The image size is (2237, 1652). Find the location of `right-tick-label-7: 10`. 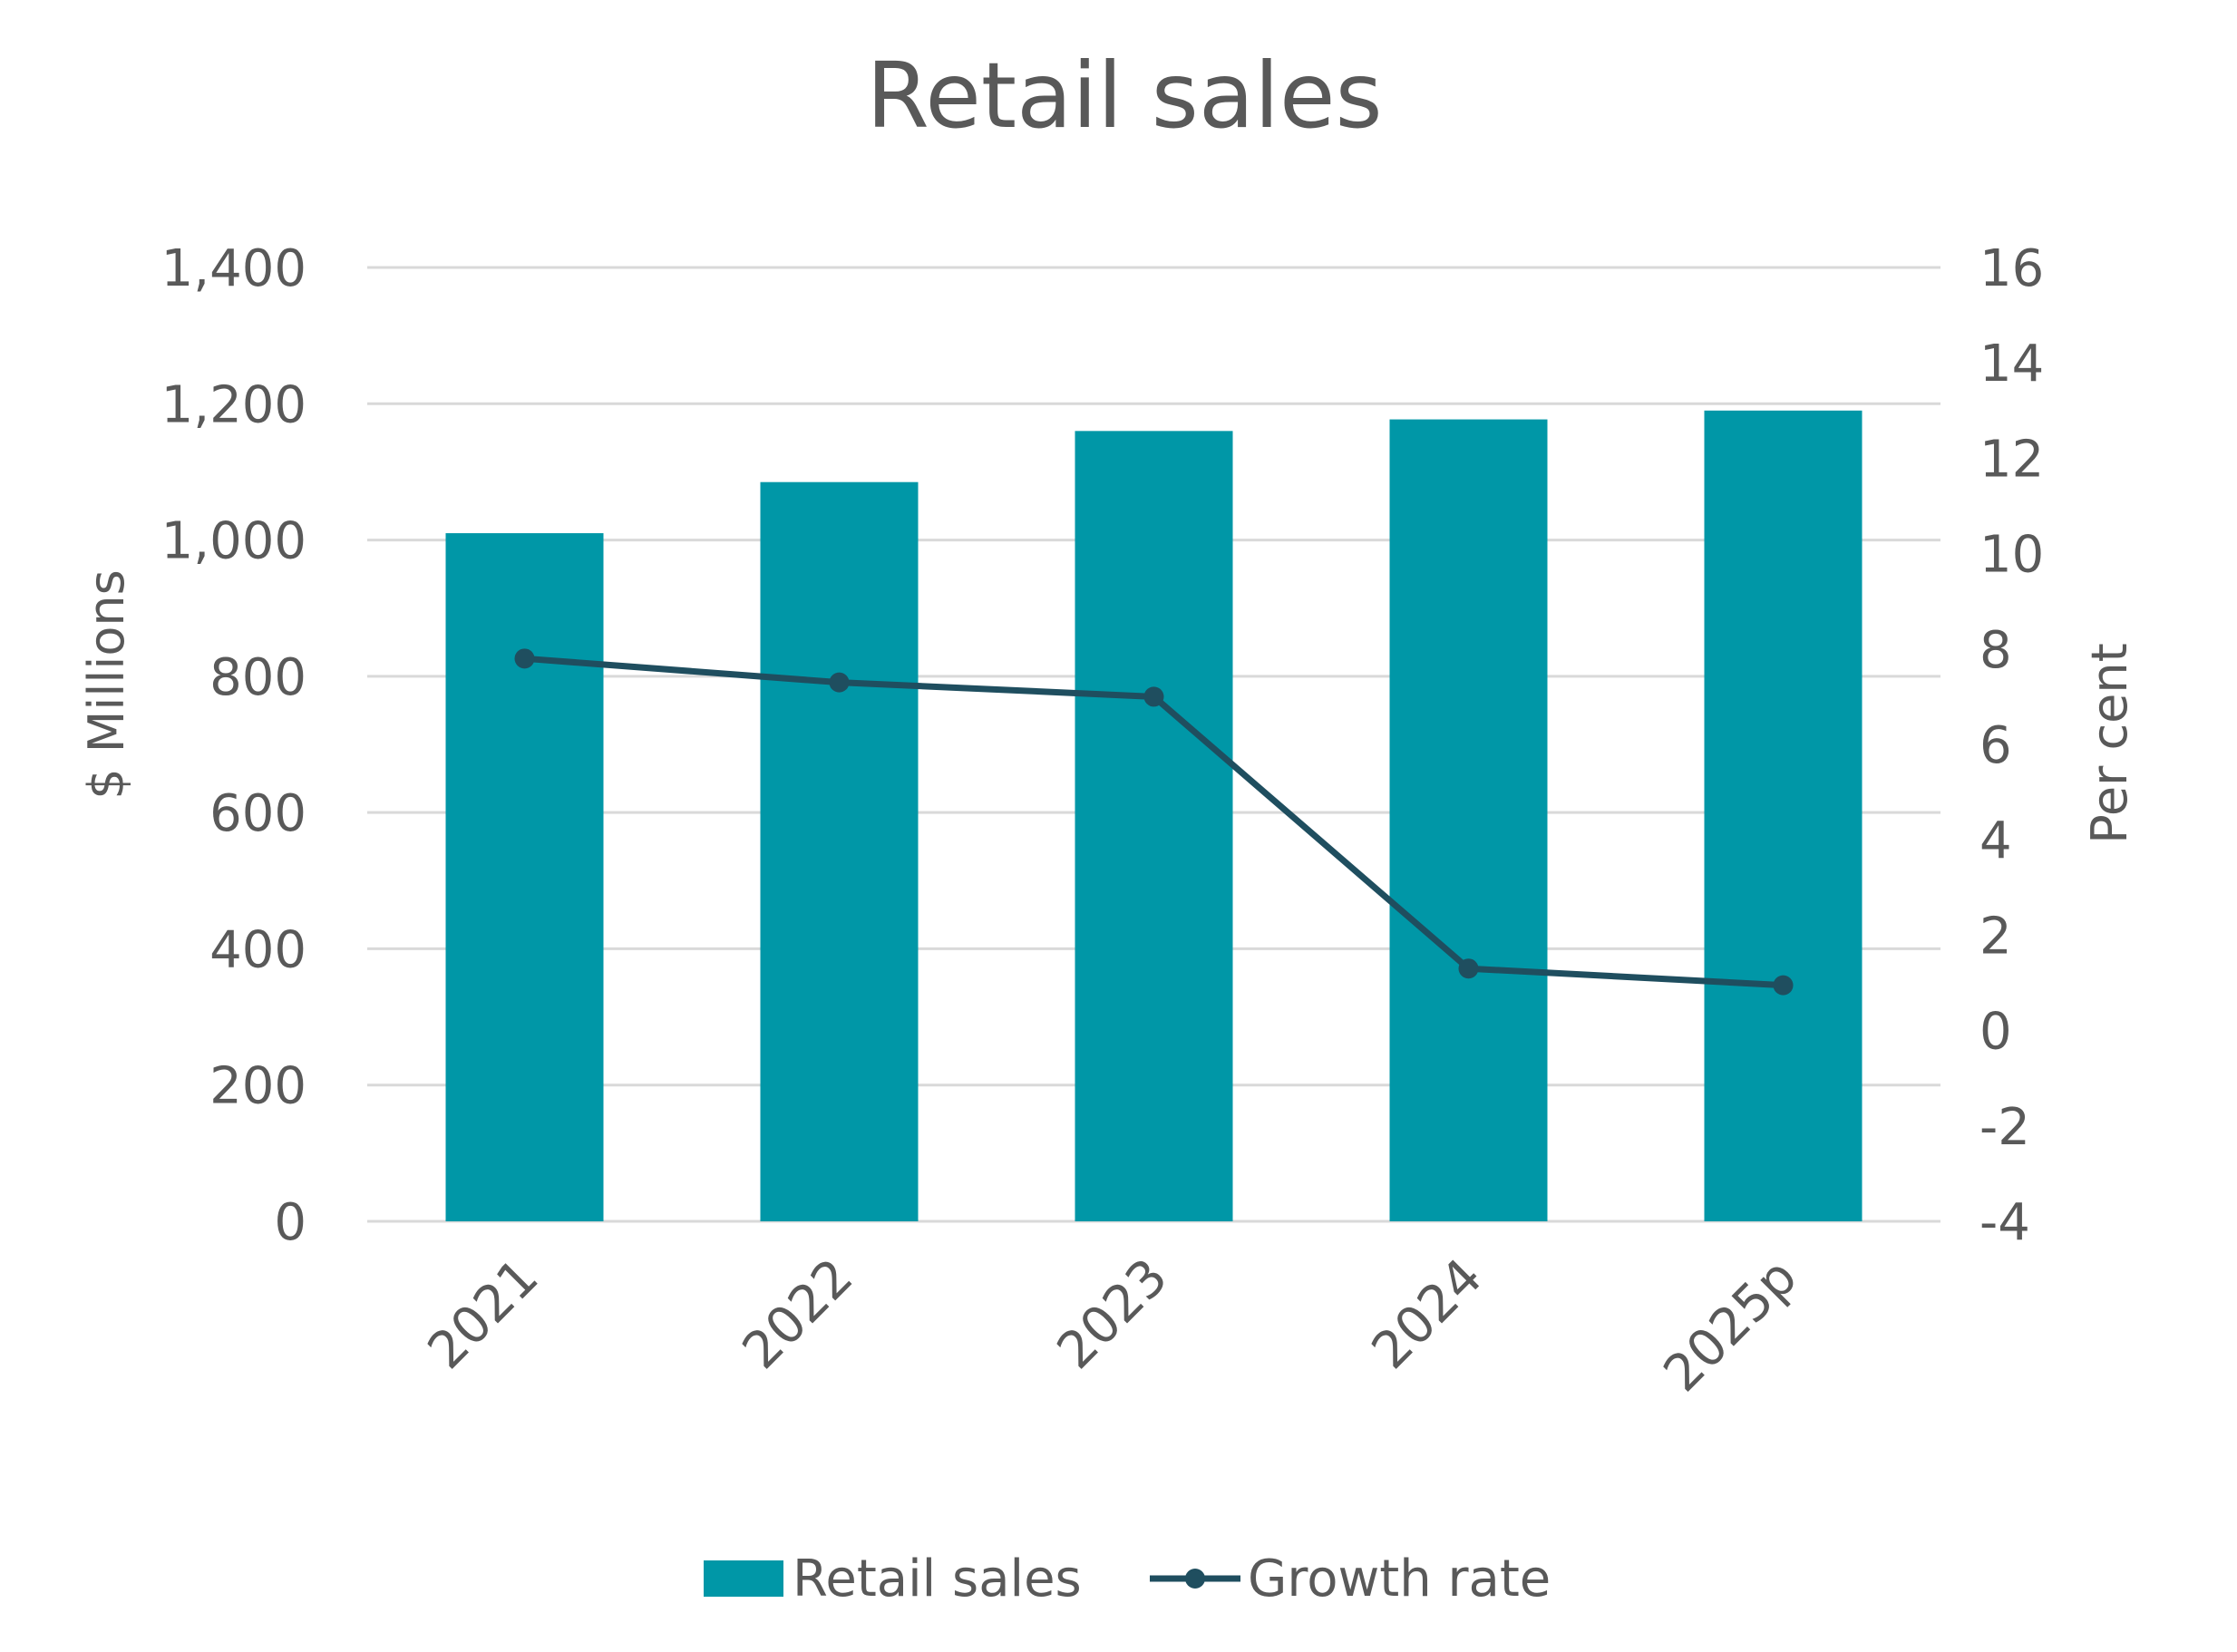

right-tick-label-7: 10 is located at coordinates (2011, 556).